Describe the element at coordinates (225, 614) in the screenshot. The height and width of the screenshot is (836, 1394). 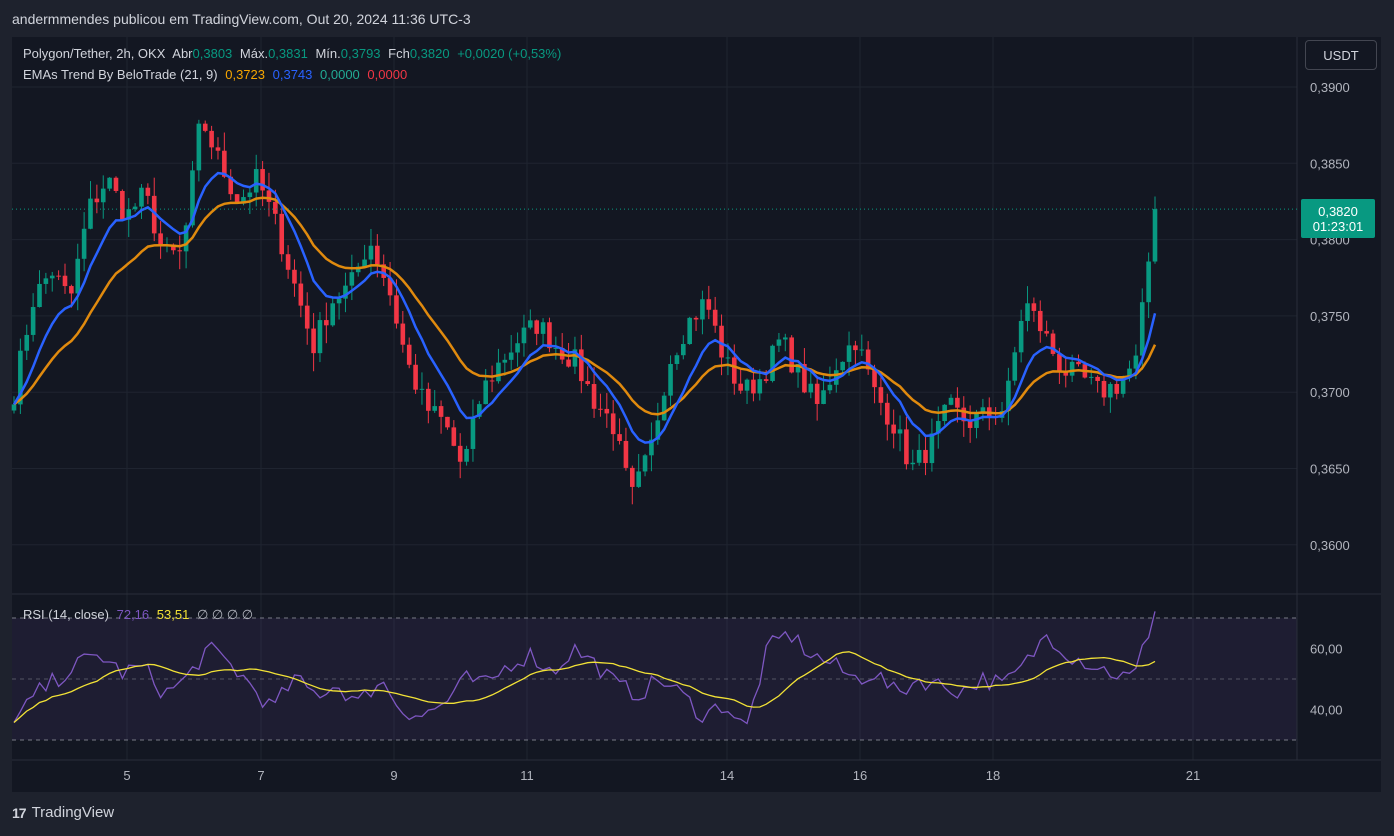
I see `rsi-empty-values: ∅ ∅ ∅ ∅` at that location.